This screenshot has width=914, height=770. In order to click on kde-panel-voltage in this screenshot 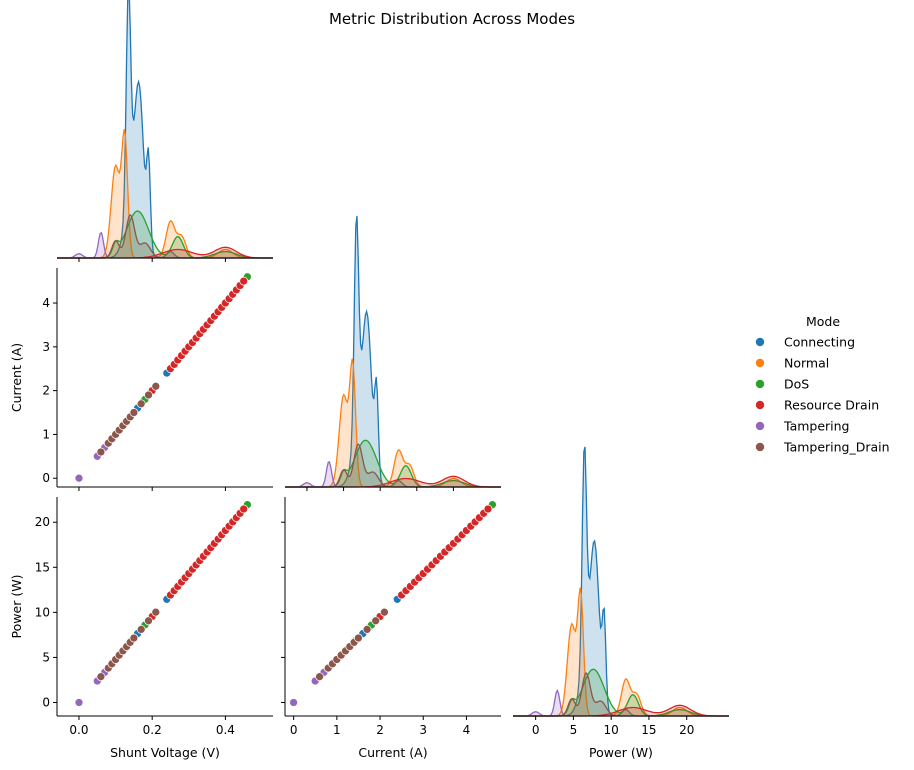, I will do `click(165, 129)`.